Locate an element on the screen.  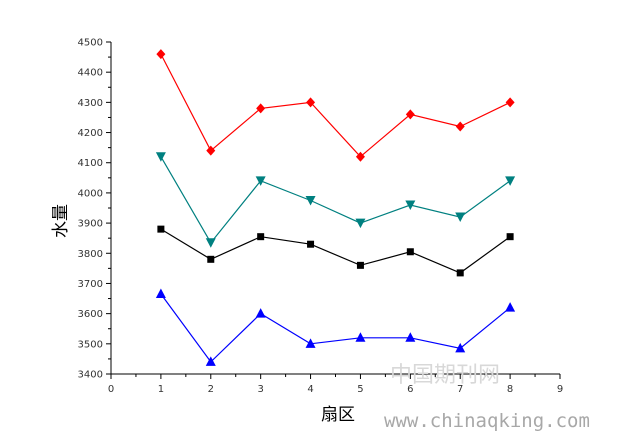
y-tick-label: 4500 is located at coordinates (90, 43).